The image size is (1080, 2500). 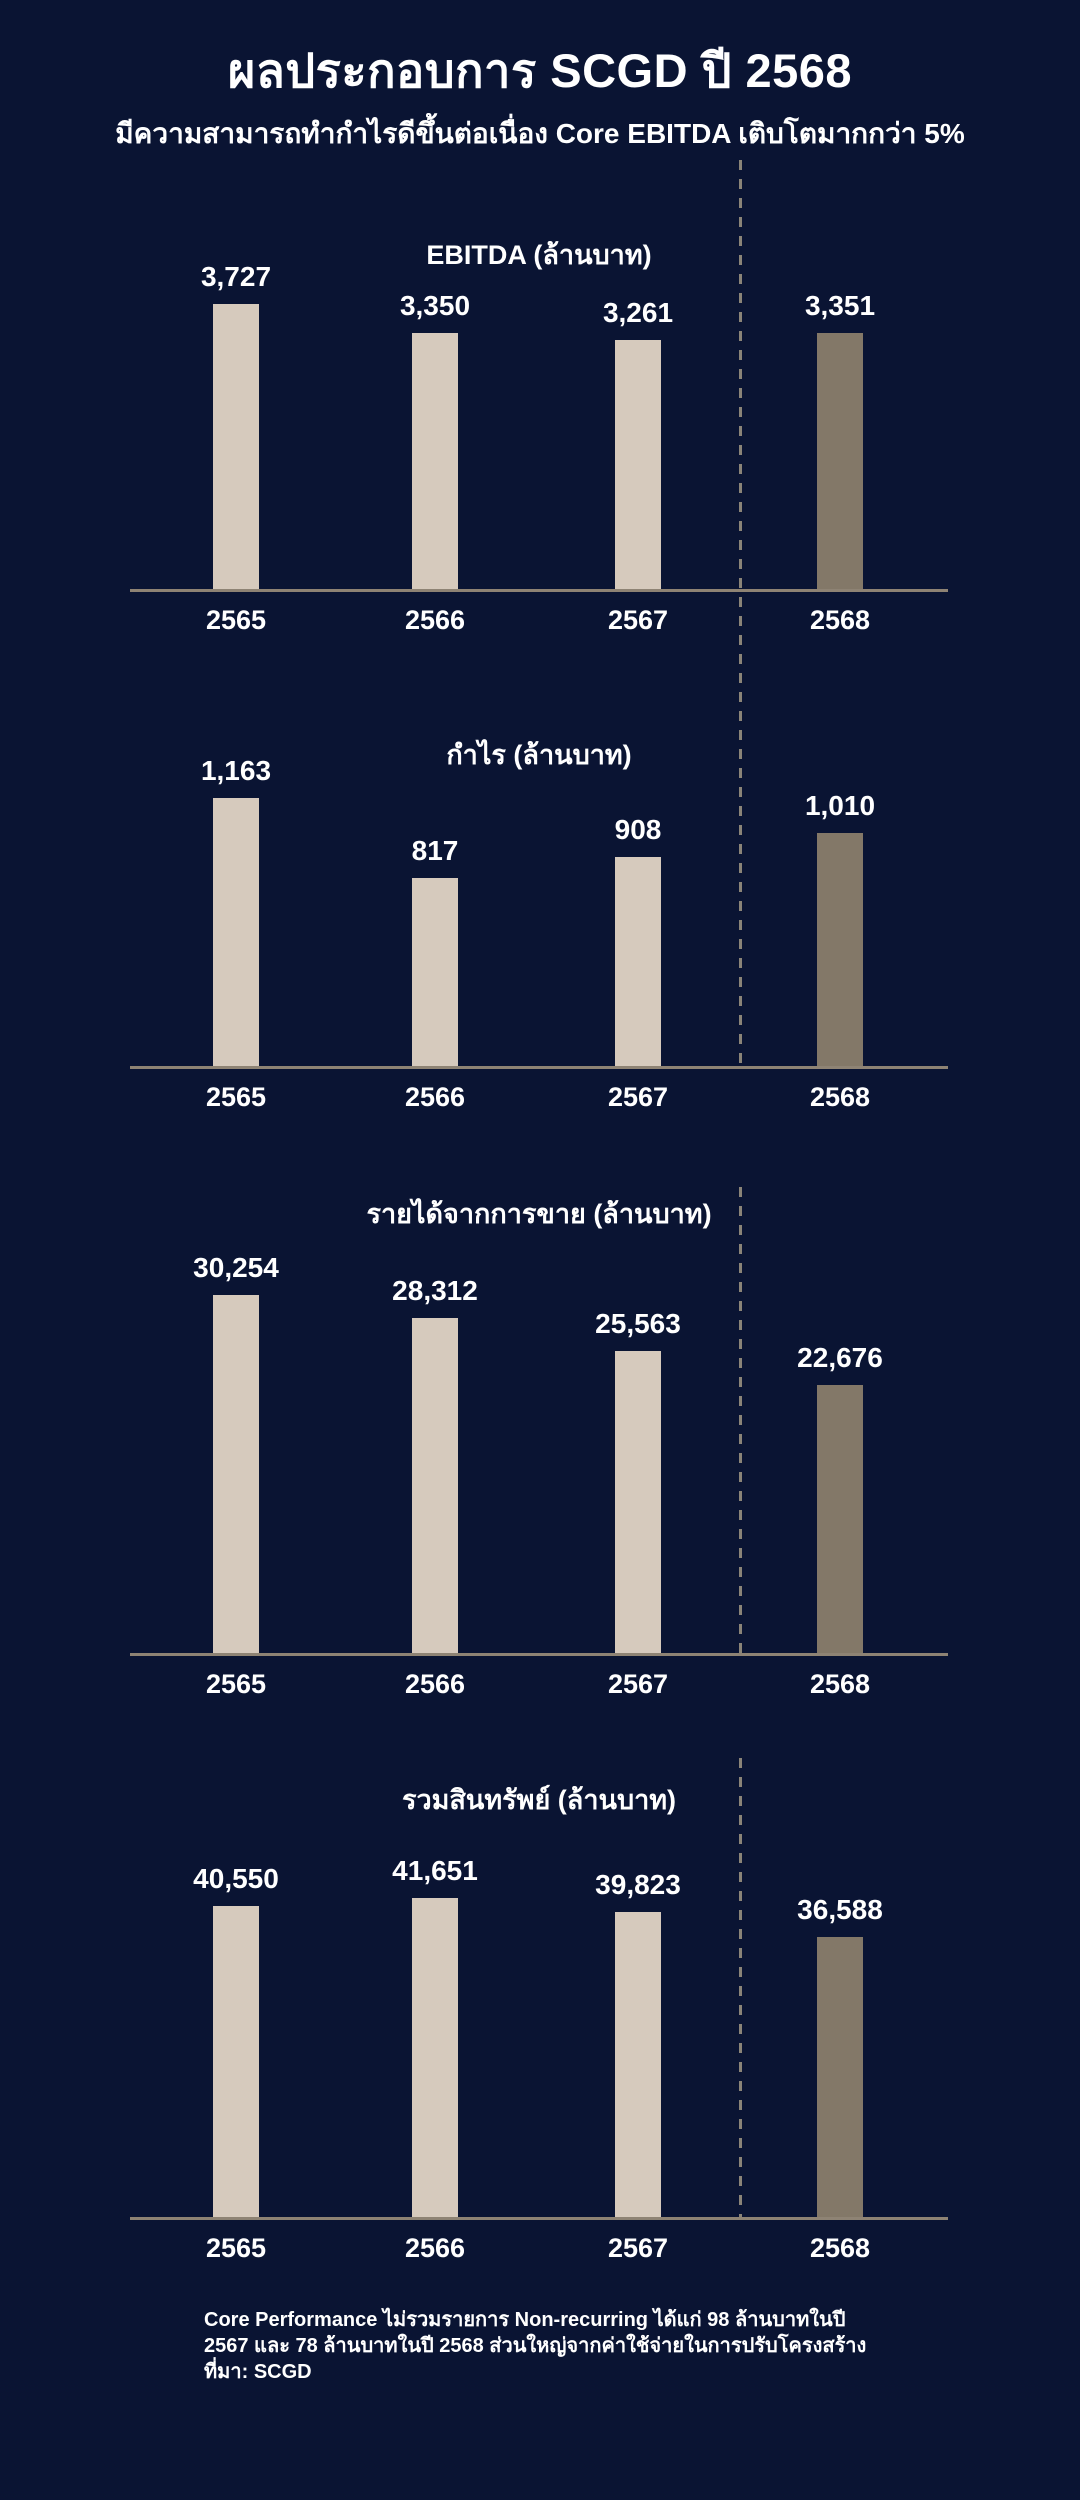 What do you see at coordinates (539, 1800) in the screenshot?
I see `chart-title: รวมสินทรัพย์ (ล้านบาท)` at bounding box center [539, 1800].